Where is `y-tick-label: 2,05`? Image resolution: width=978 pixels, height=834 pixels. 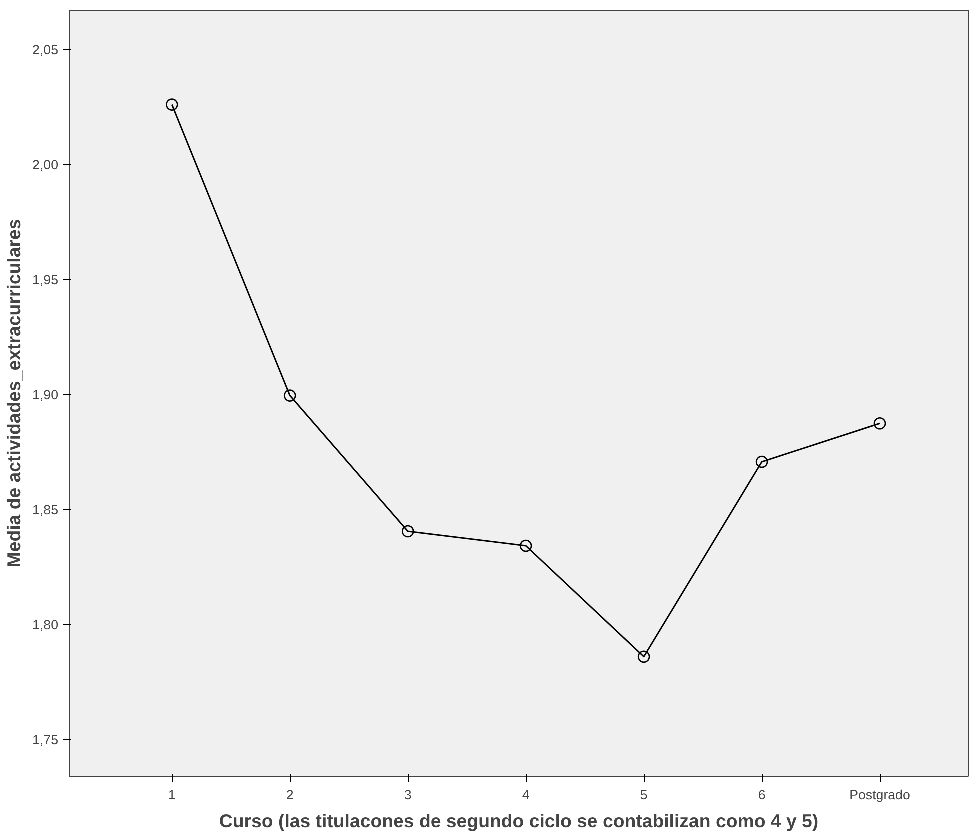 y-tick-label: 2,05 is located at coordinates (45, 50).